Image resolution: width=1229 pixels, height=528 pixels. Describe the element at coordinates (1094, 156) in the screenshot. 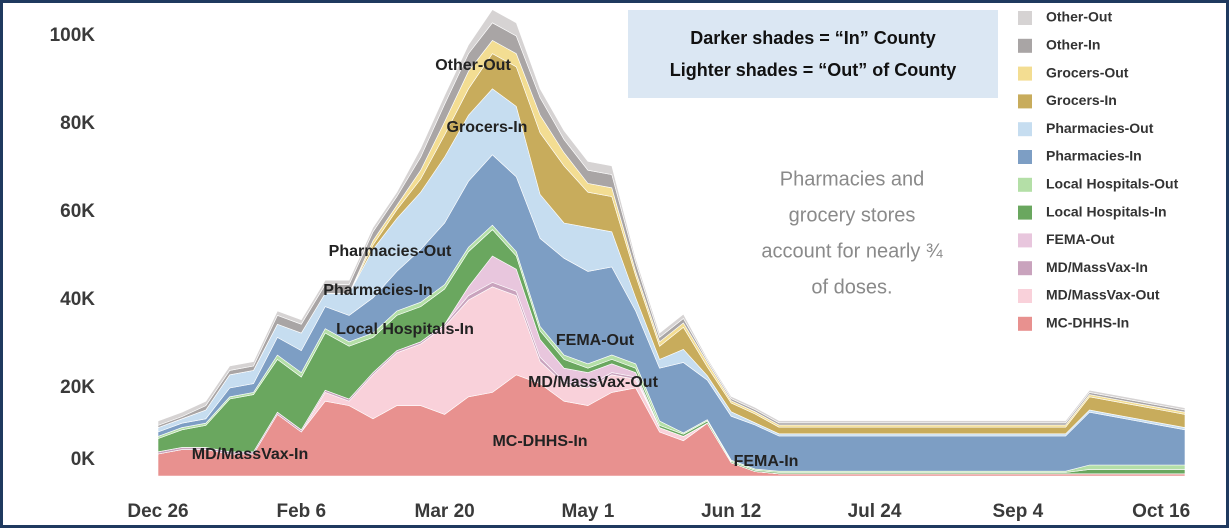

I see `legend-label: Pharmacies-In` at that location.